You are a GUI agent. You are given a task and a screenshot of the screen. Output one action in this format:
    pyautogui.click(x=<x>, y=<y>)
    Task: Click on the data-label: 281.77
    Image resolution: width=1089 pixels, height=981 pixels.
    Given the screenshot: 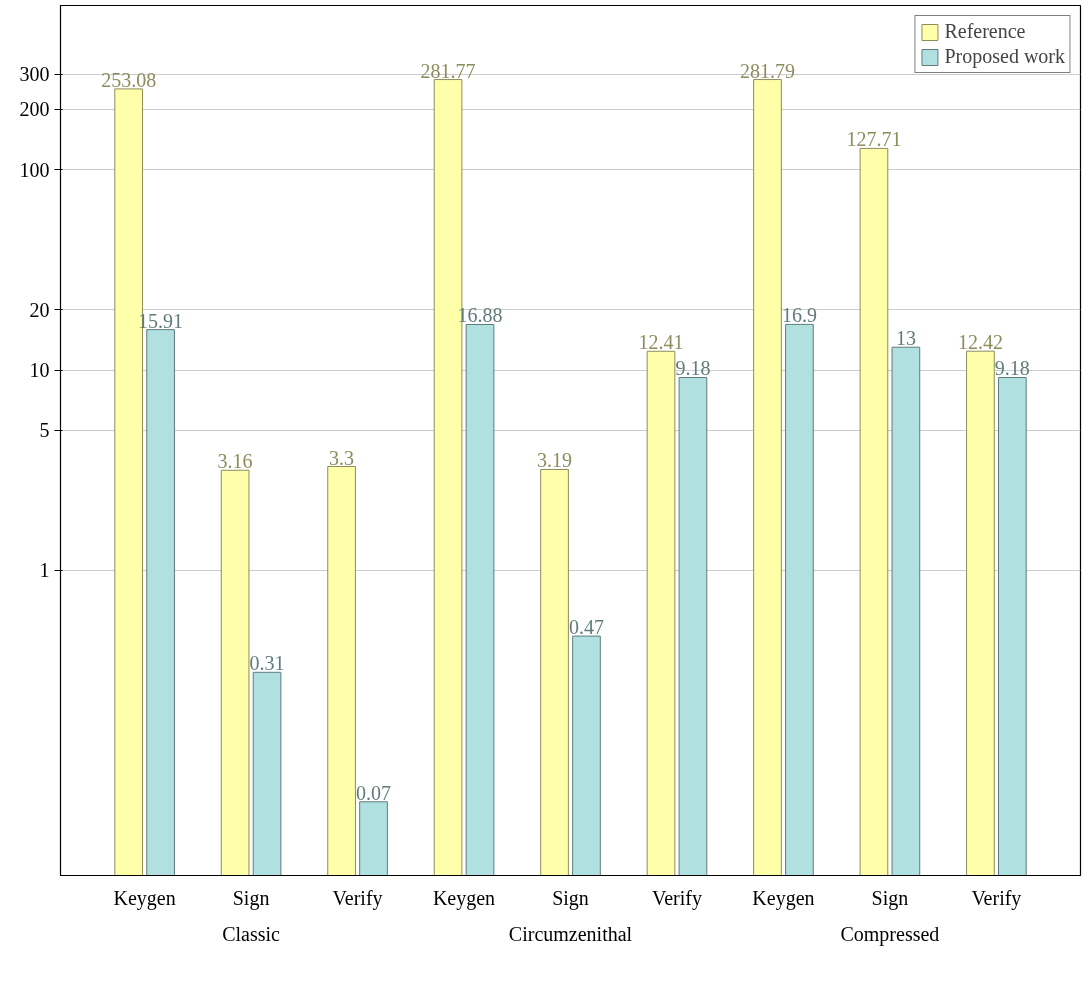 What is the action you would take?
    pyautogui.click(x=448, y=70)
    